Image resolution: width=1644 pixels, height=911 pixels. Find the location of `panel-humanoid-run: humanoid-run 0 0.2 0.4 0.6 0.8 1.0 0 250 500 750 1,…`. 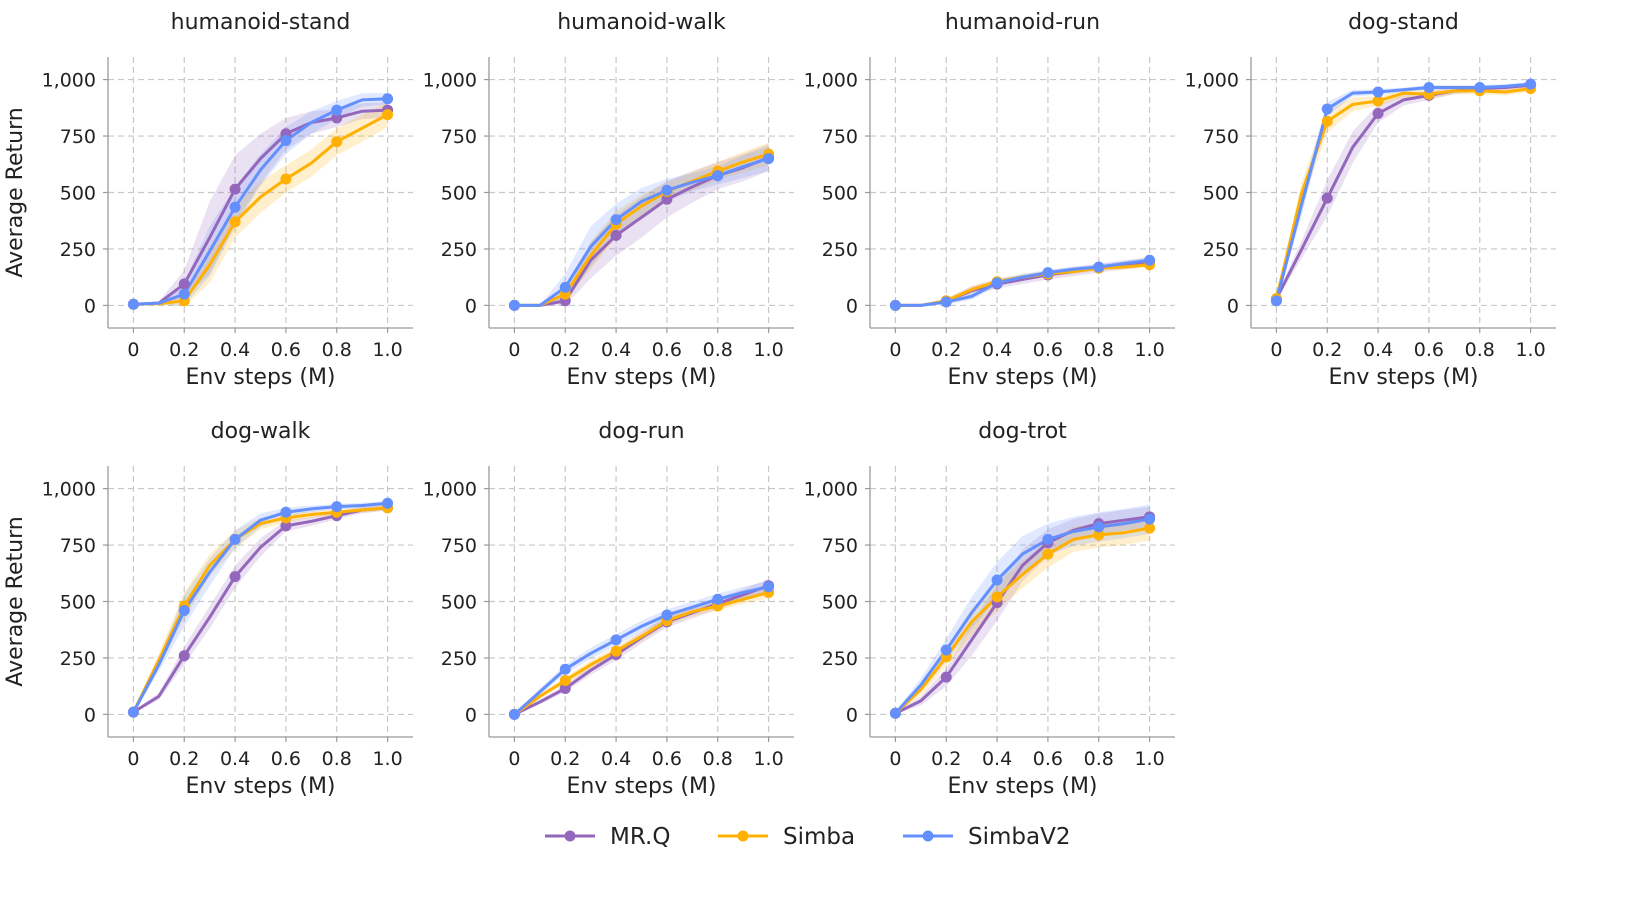

panel-humanoid-run: humanoid-run 0 0.2 0.4 0.6 0.8 1.0 0 250 500 750 1,… is located at coordinates (989, 200).